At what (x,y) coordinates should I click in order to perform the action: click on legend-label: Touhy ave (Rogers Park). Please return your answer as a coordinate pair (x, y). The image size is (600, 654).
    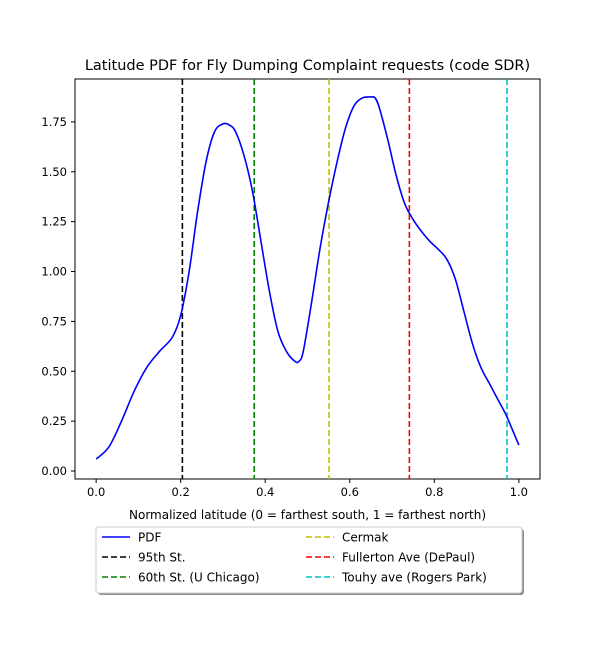
    Looking at the image, I should click on (414, 578).